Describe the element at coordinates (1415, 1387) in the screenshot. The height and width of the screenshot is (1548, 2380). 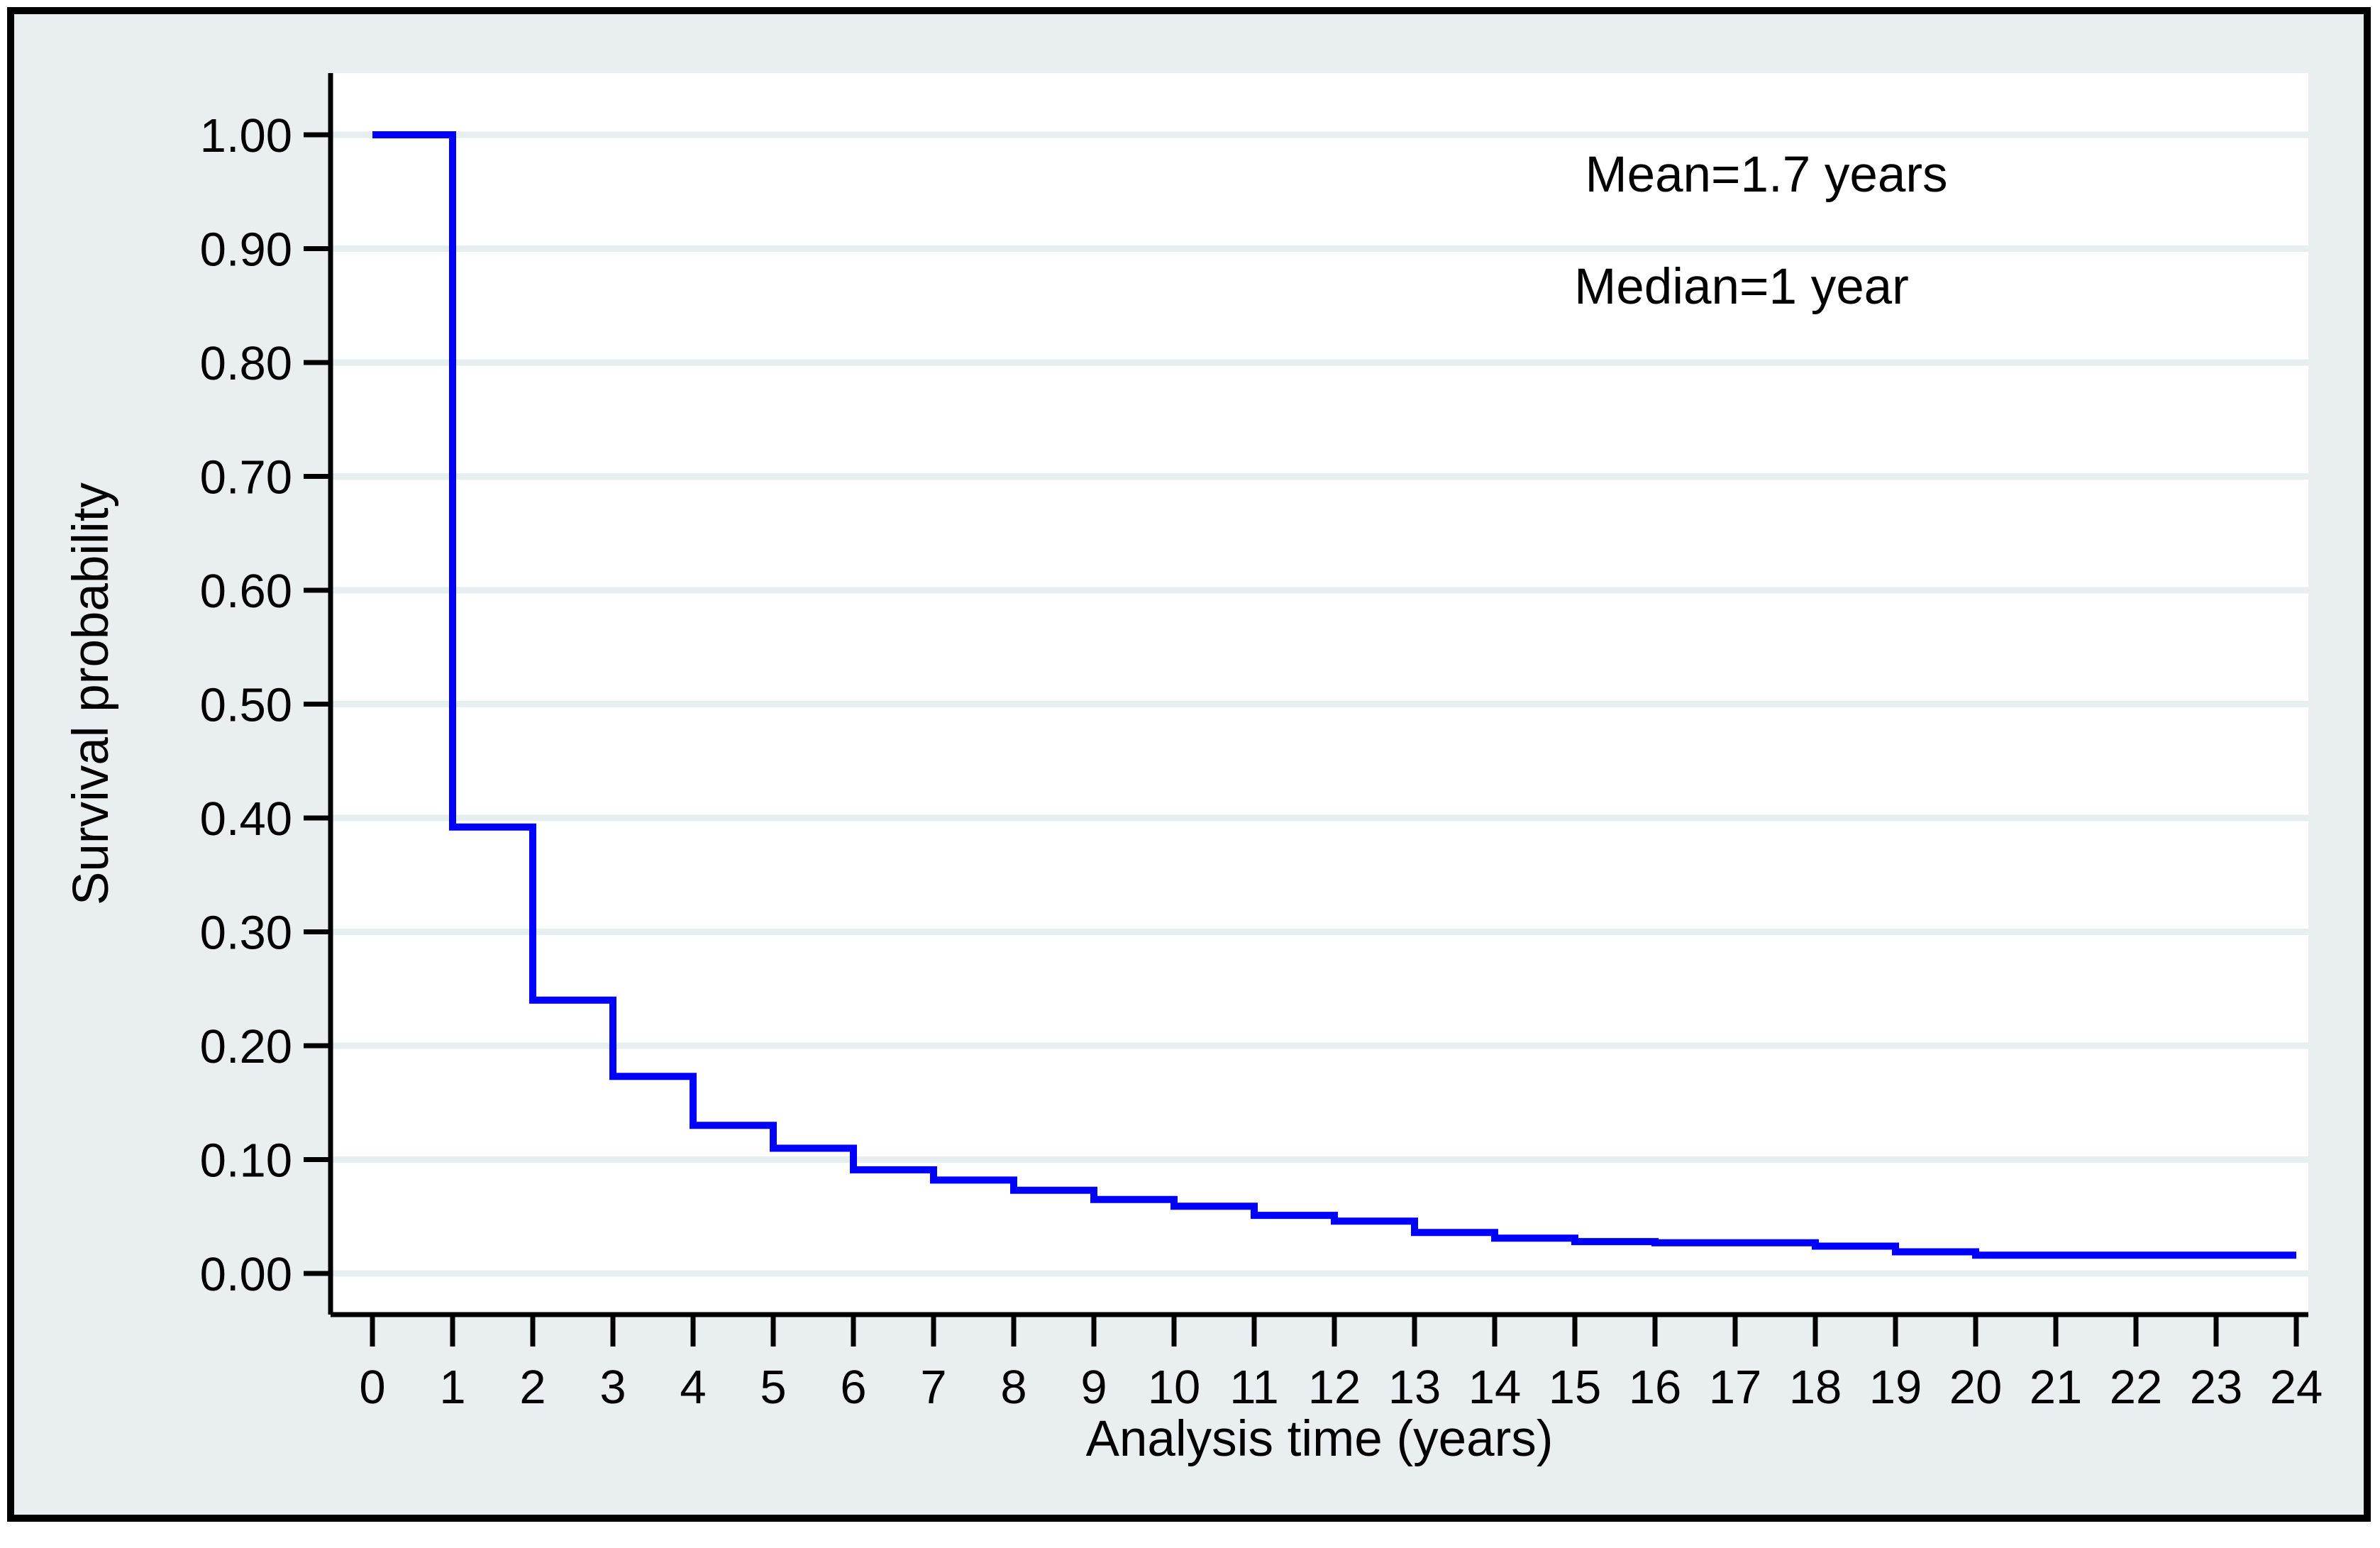
I see `x-tick-label: 13` at that location.